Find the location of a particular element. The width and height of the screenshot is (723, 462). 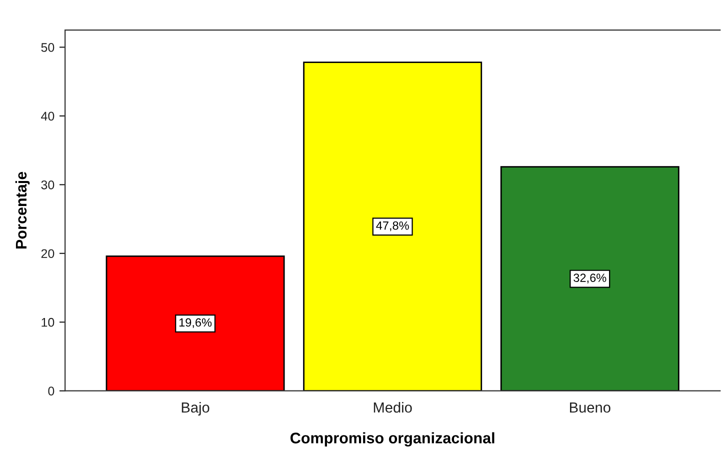

data-label: 19,6% is located at coordinates (195, 323).